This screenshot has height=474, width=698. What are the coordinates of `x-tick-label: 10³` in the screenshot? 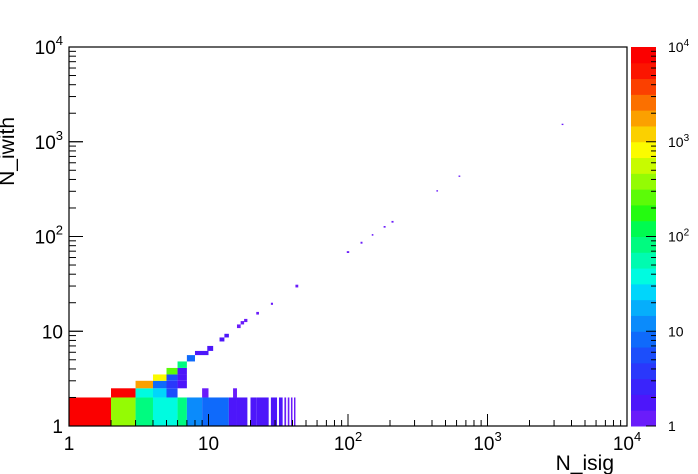 It's located at (487, 442).